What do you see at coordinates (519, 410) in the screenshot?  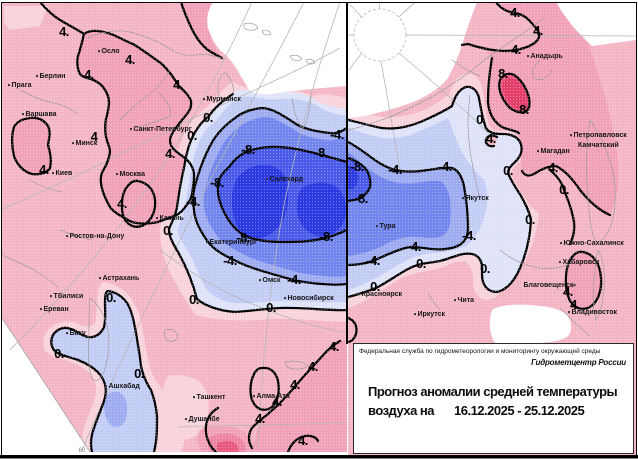 I see `title-dates: 16.12.2025 - 25.12.2025` at bounding box center [519, 410].